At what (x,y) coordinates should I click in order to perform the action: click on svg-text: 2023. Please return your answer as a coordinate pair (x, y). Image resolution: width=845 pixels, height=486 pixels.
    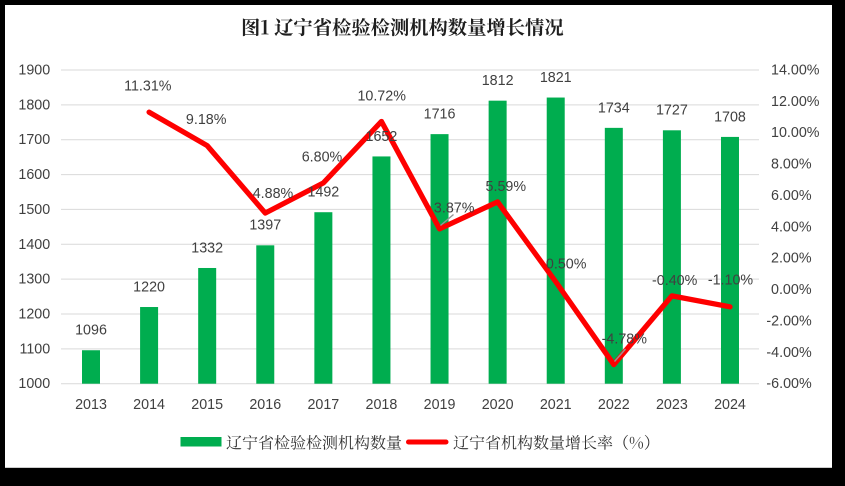
    Looking at the image, I should click on (672, 405).